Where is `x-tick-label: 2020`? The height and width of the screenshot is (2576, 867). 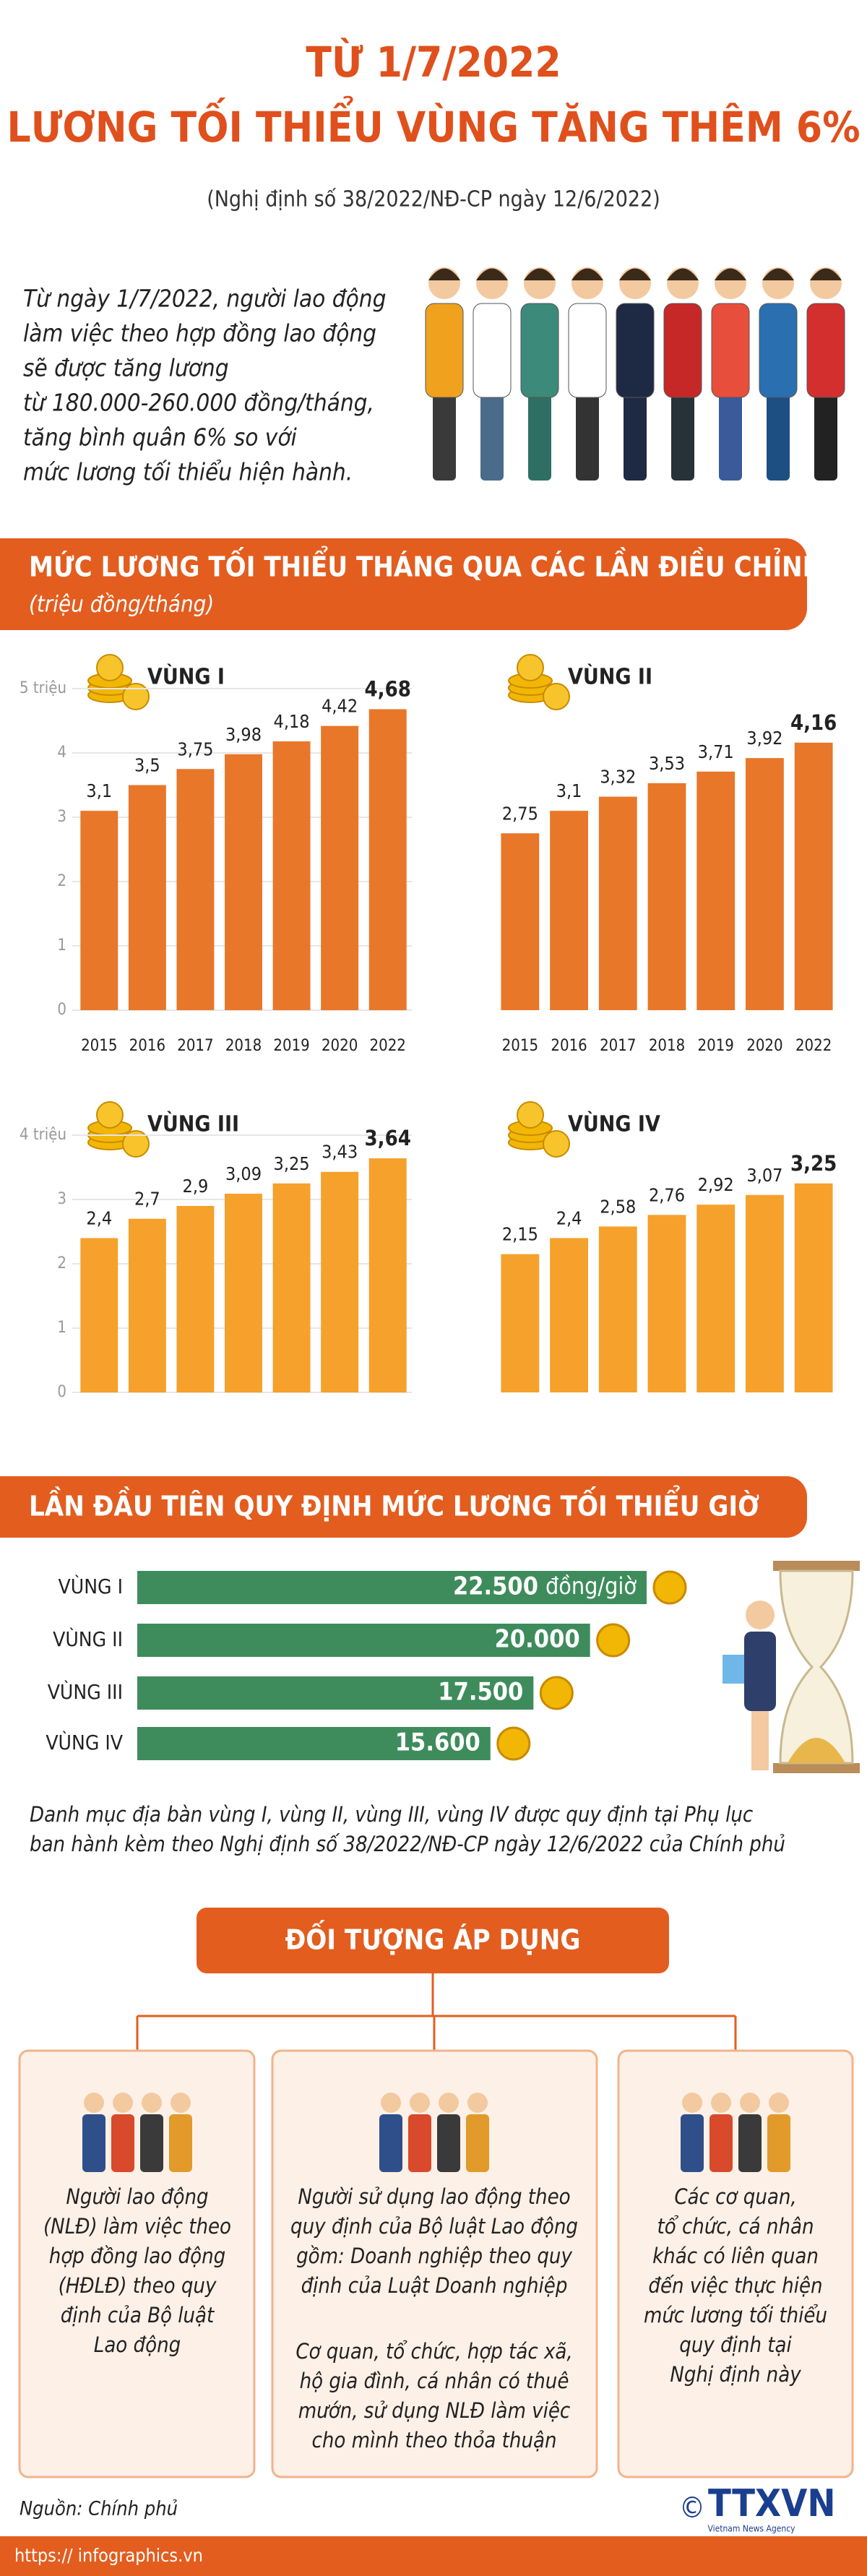 x-tick-label: 2020 is located at coordinates (340, 1046).